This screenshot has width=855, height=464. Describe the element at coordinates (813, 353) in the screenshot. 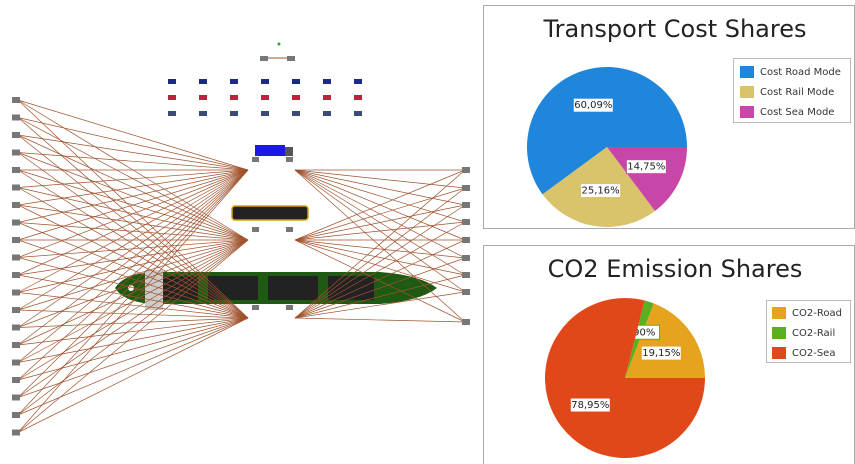

I see `legend-label: CO2-Sea` at that location.